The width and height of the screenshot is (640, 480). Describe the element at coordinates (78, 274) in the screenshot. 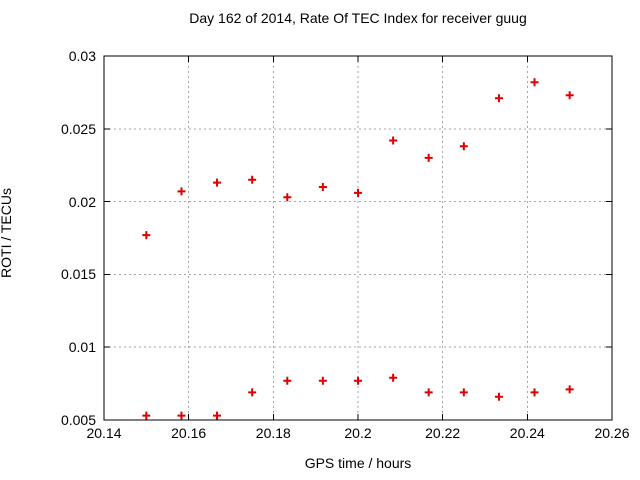

I see `y-tick-label: 0.015` at that location.